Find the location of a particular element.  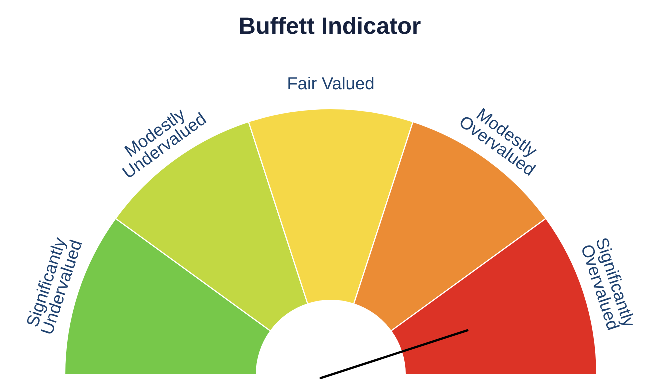

chart-title: Buffett Indicator is located at coordinates (330, 25).